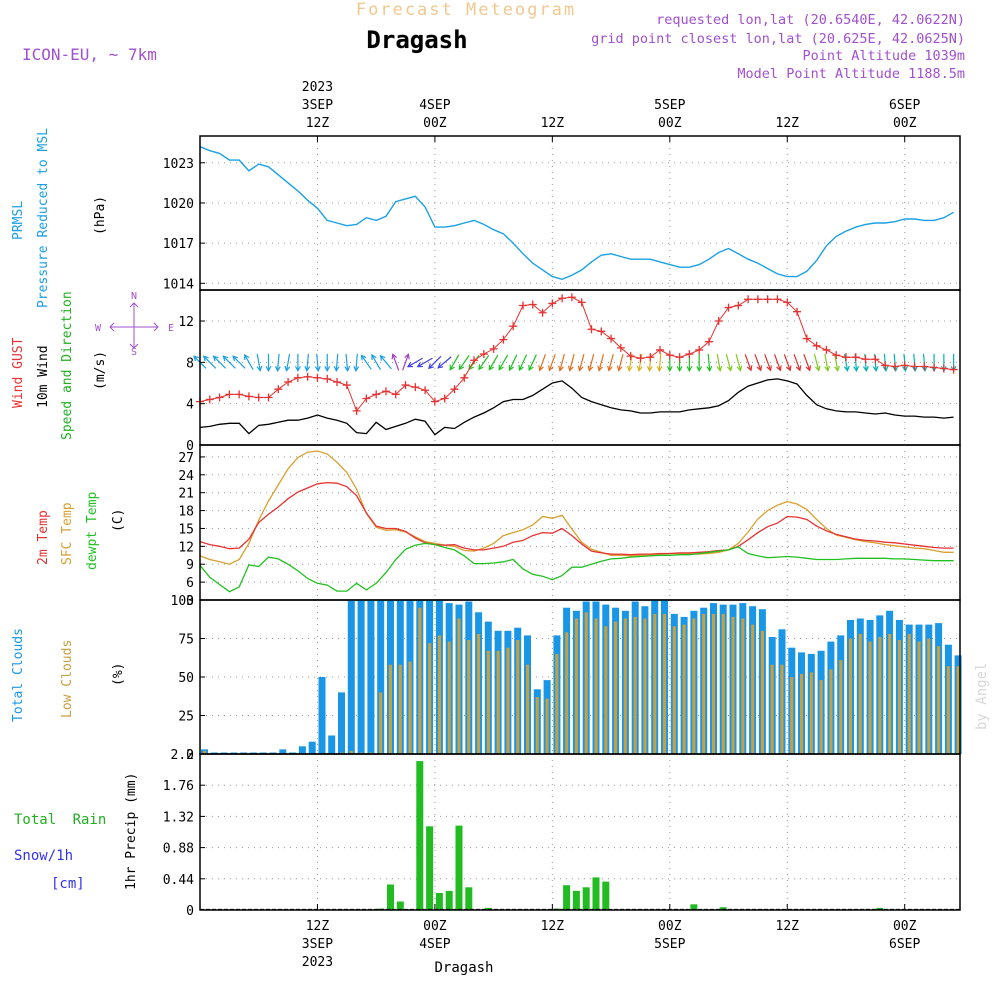 The width and height of the screenshot is (1000, 1000). Describe the element at coordinates (68, 675) in the screenshot. I see `cloud-side-labels: Total Clouds Low Clouds (%)` at that location.